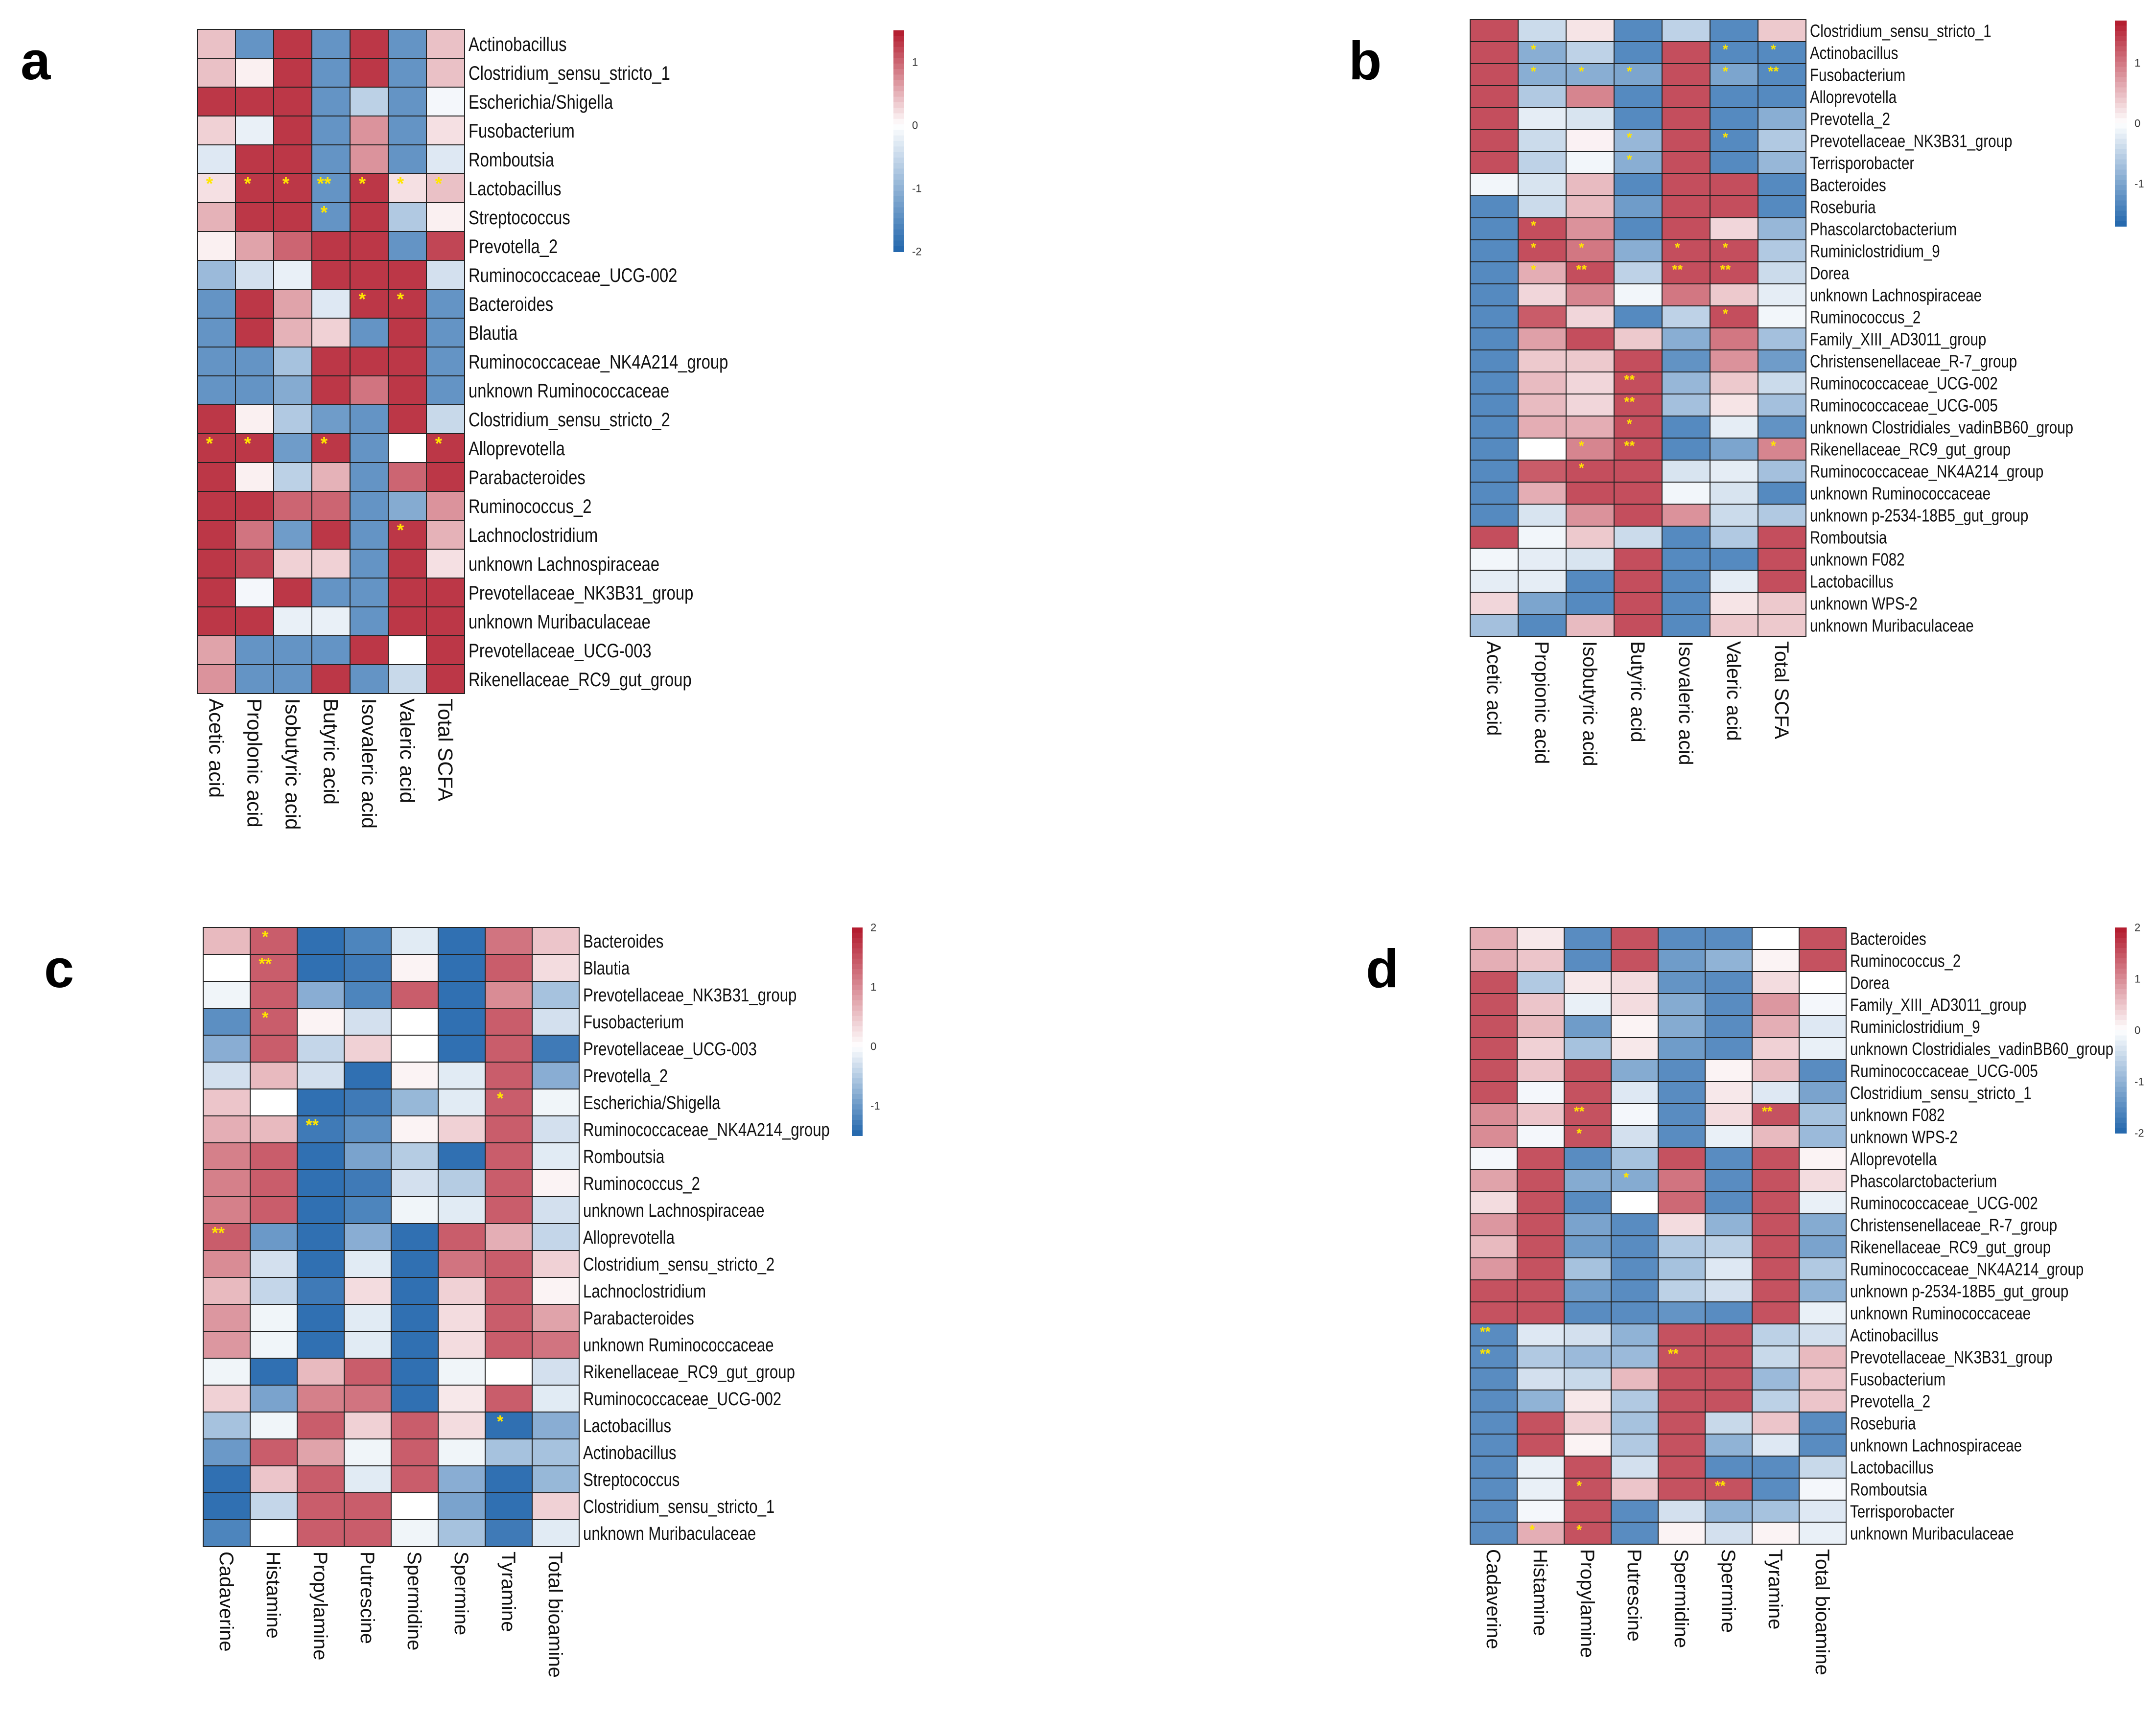 This screenshot has height=1714, width=2156. What do you see at coordinates (1774, 446) in the screenshot?
I see `significance-star: *` at bounding box center [1774, 446].